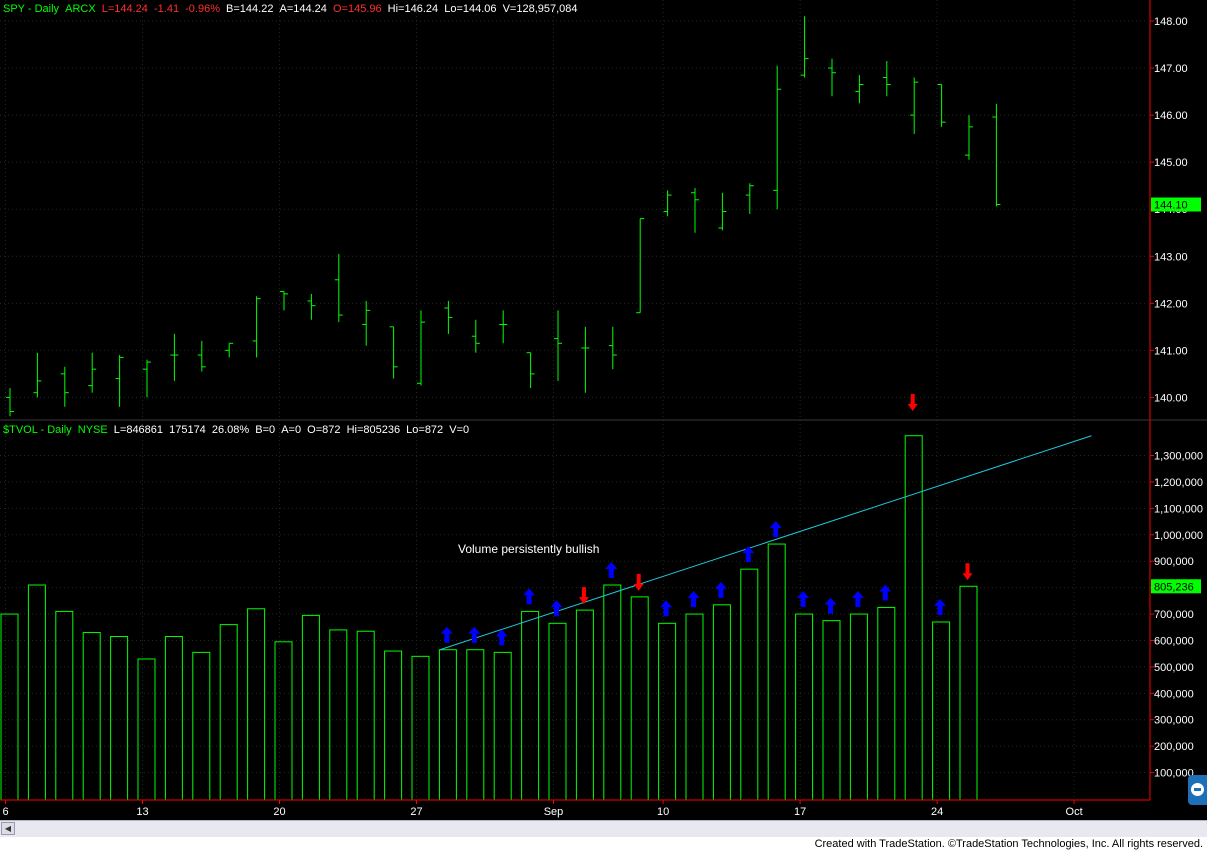 The width and height of the screenshot is (1207, 851). I want to click on volume-tick-label: 500,000, so click(1174, 668).